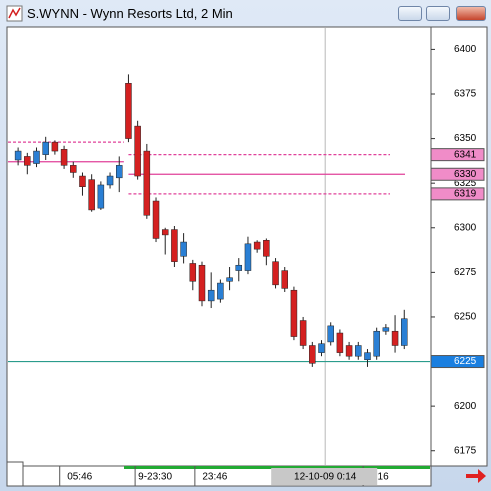  Describe the element at coordinates (465, 183) in the screenshot. I see `y-tick-label: 6325` at that location.